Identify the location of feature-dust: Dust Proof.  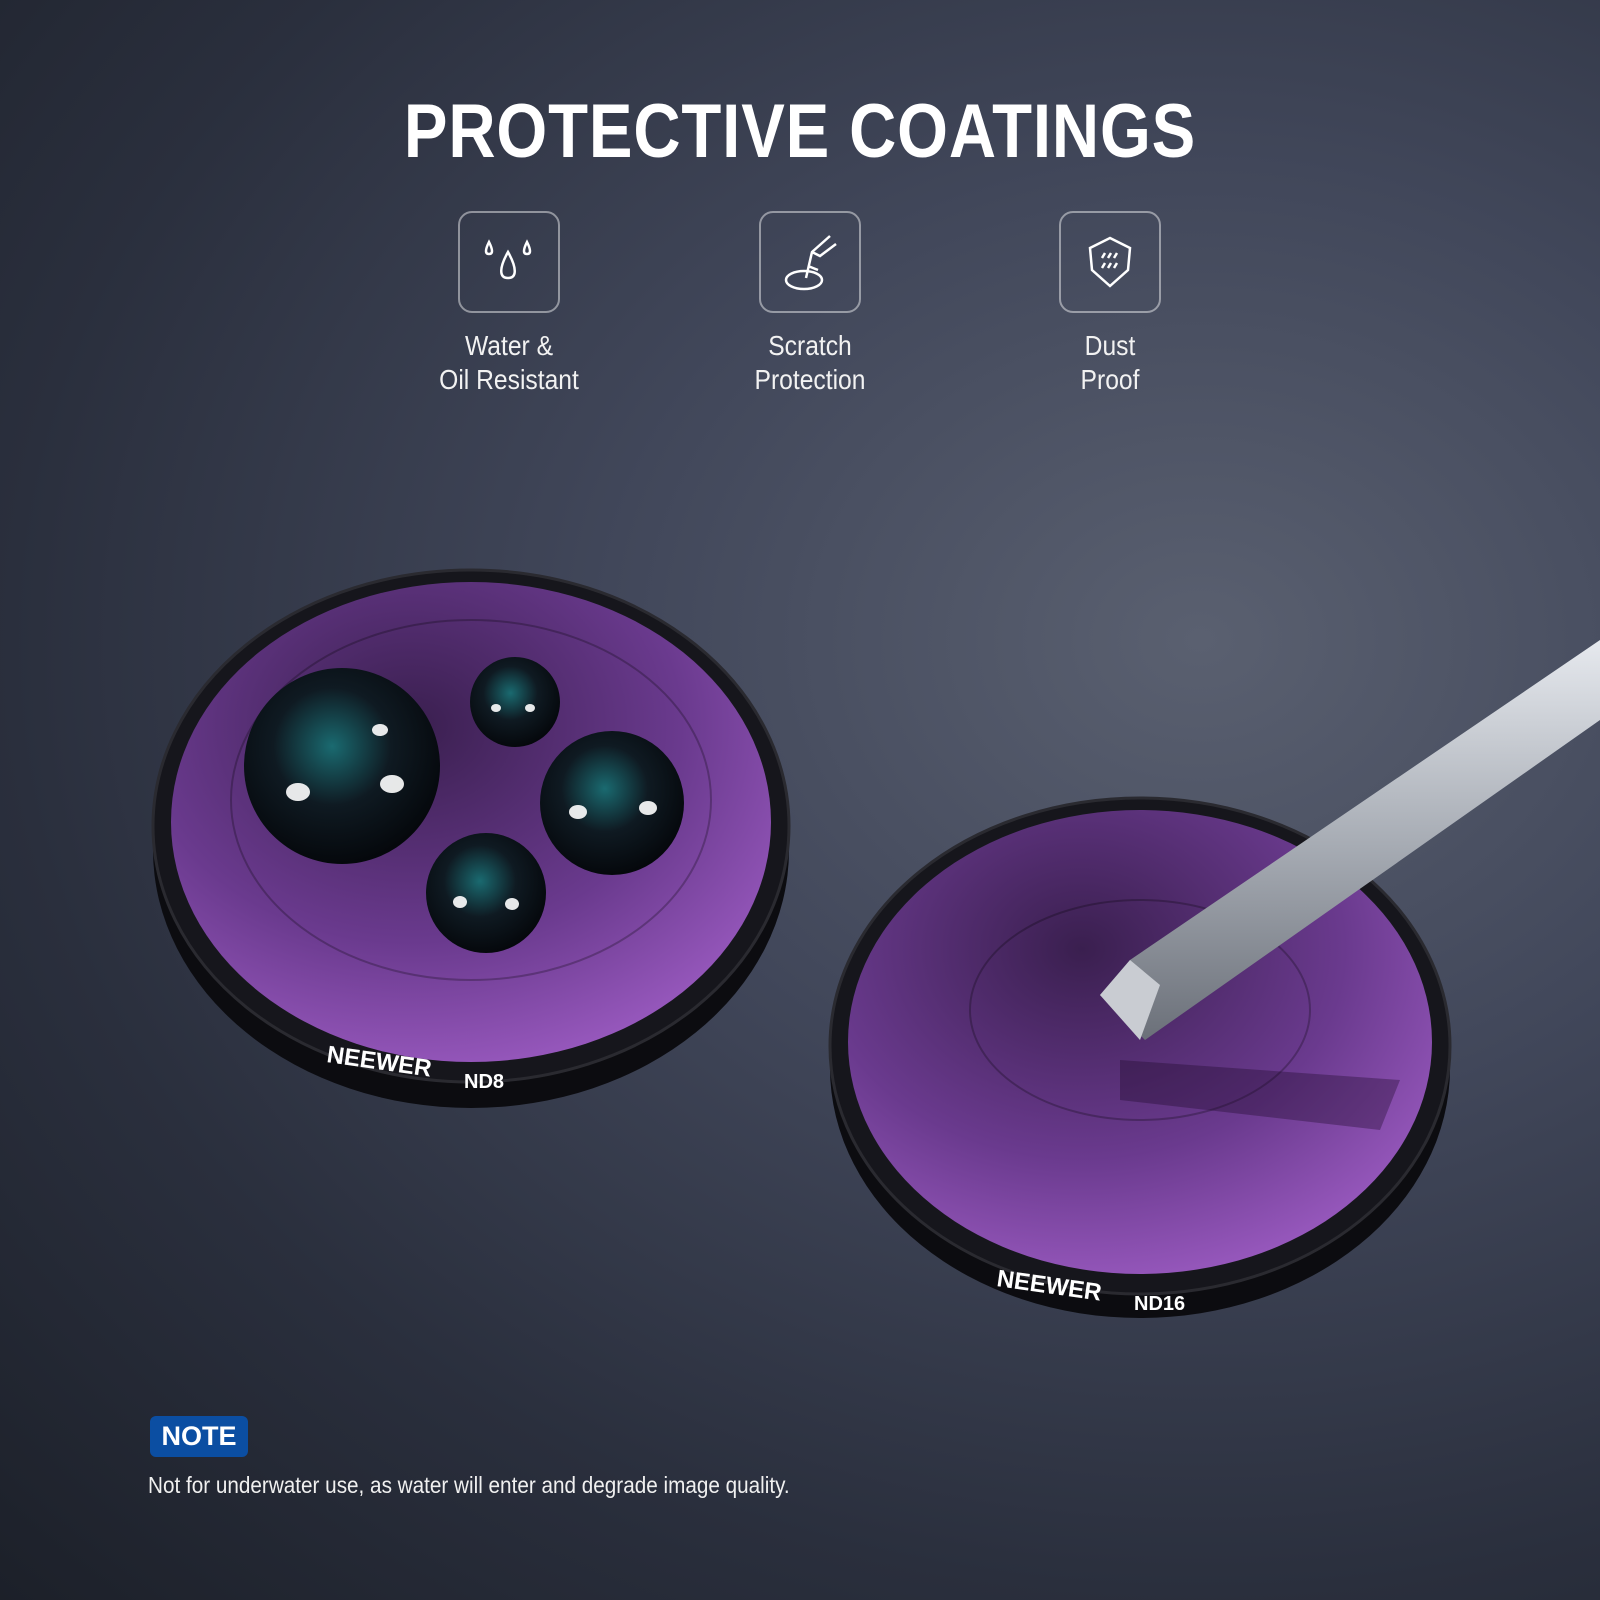
(1110, 304).